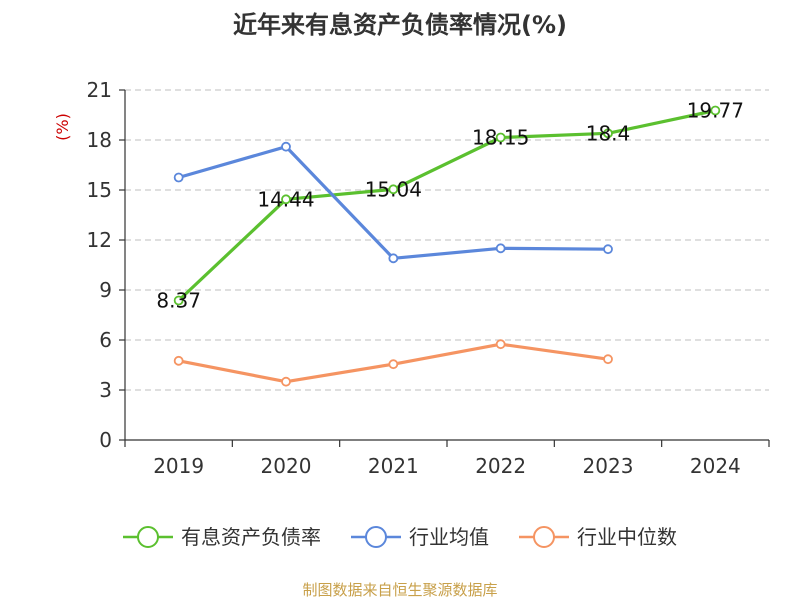  I want to click on y-tick-label: 12, so click(99, 240).